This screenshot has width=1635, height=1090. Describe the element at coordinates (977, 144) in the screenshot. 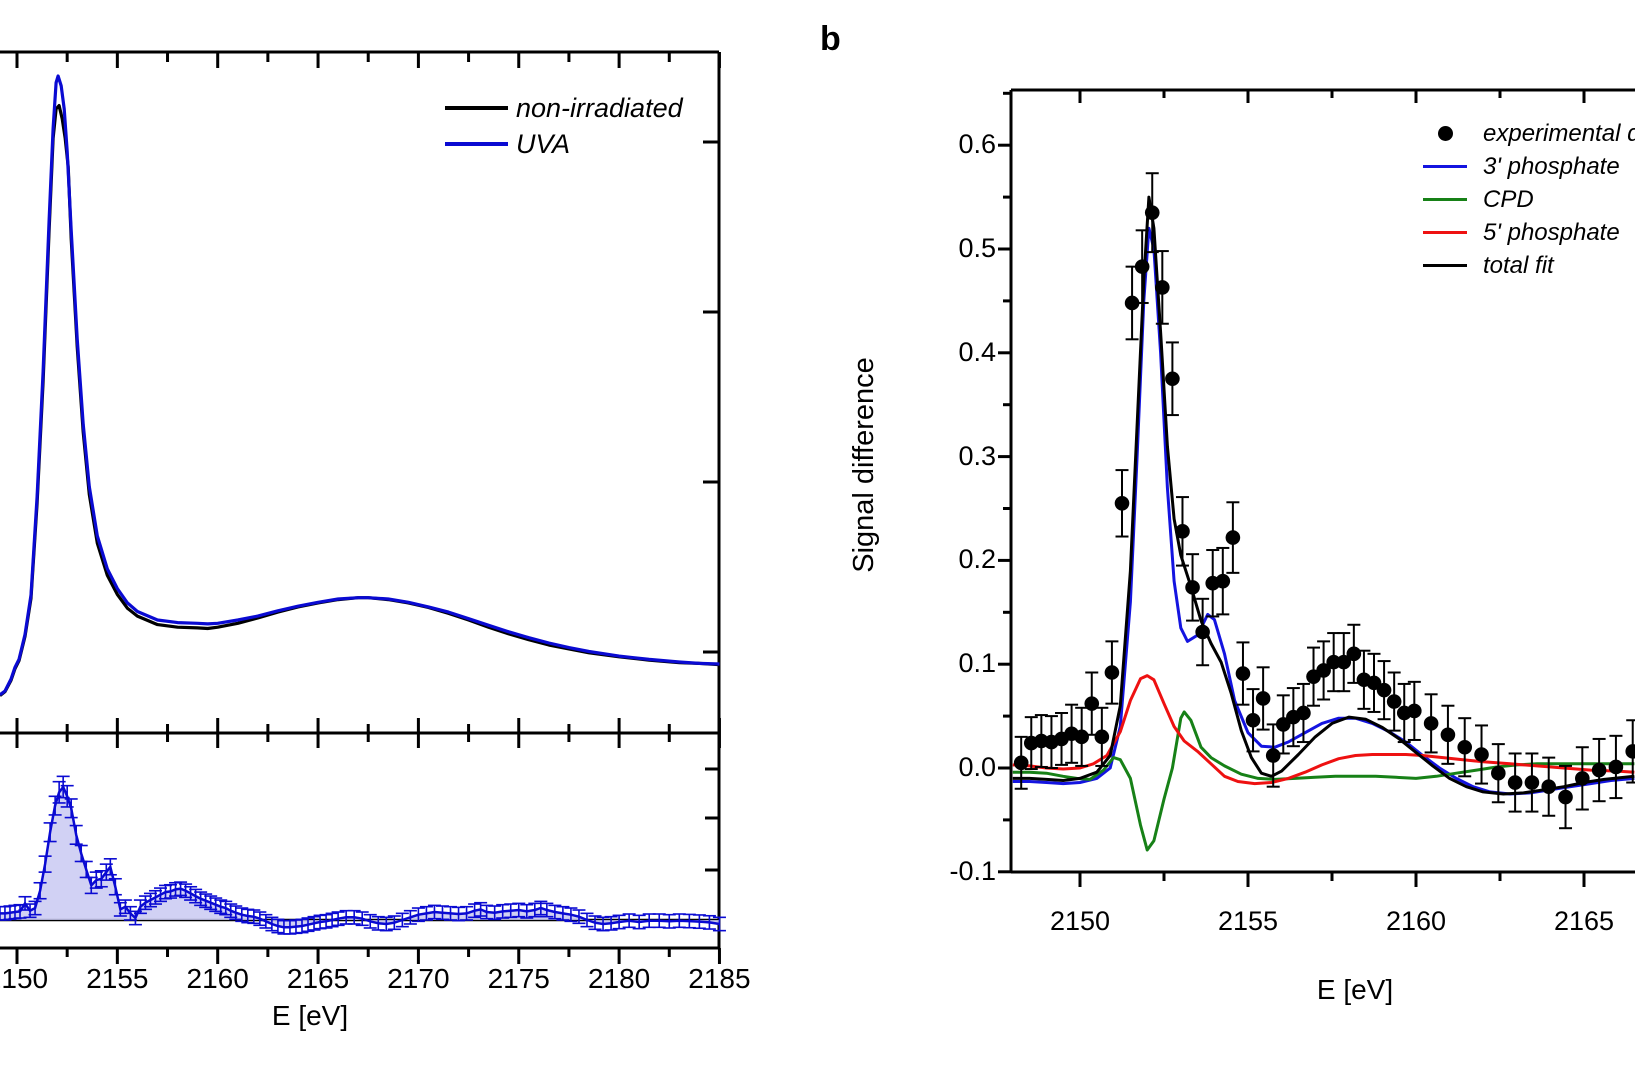

I see `panel-b-y-tick-0.6: 0.6` at that location.